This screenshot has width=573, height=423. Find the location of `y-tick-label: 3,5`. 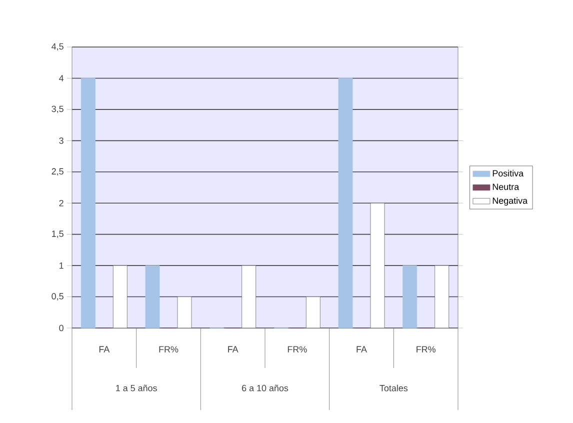

y-tick-label: 3,5 is located at coordinates (58, 110).